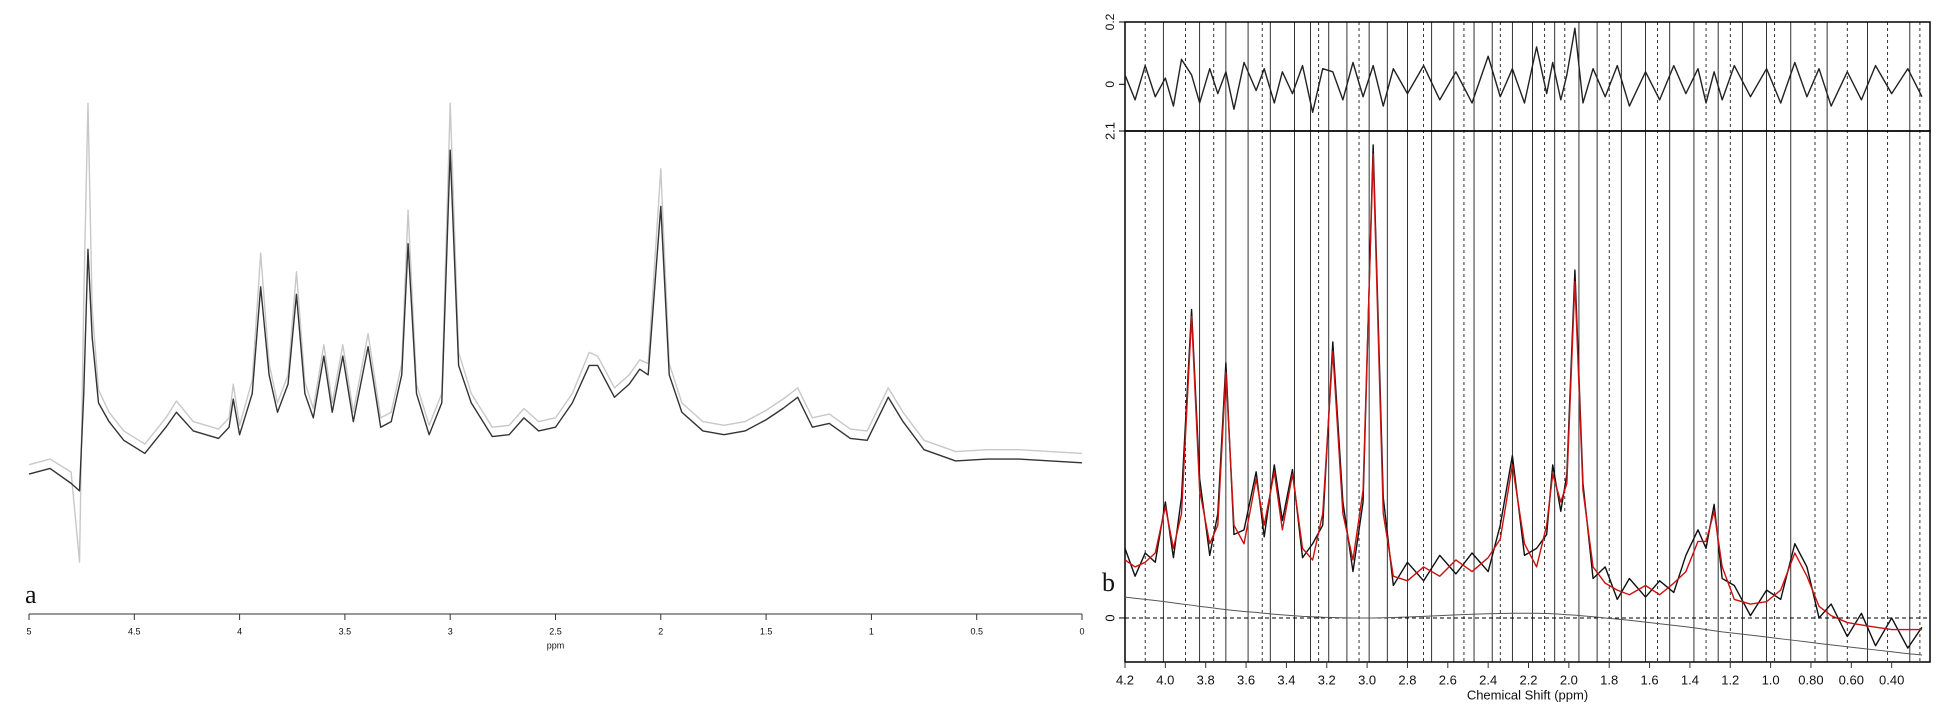 The width and height of the screenshot is (1936, 710). What do you see at coordinates (1690, 679) in the screenshot?
I see `x-tick-label: 1.4` at bounding box center [1690, 679].